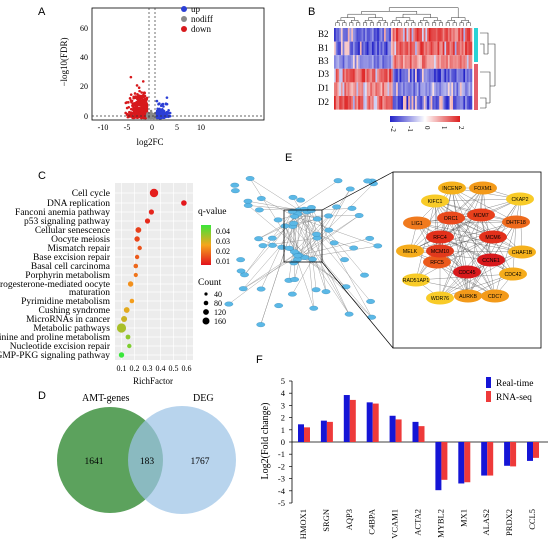 The image size is (550, 543). I want to click on bar-y-tick: 3, so click(283, 405).